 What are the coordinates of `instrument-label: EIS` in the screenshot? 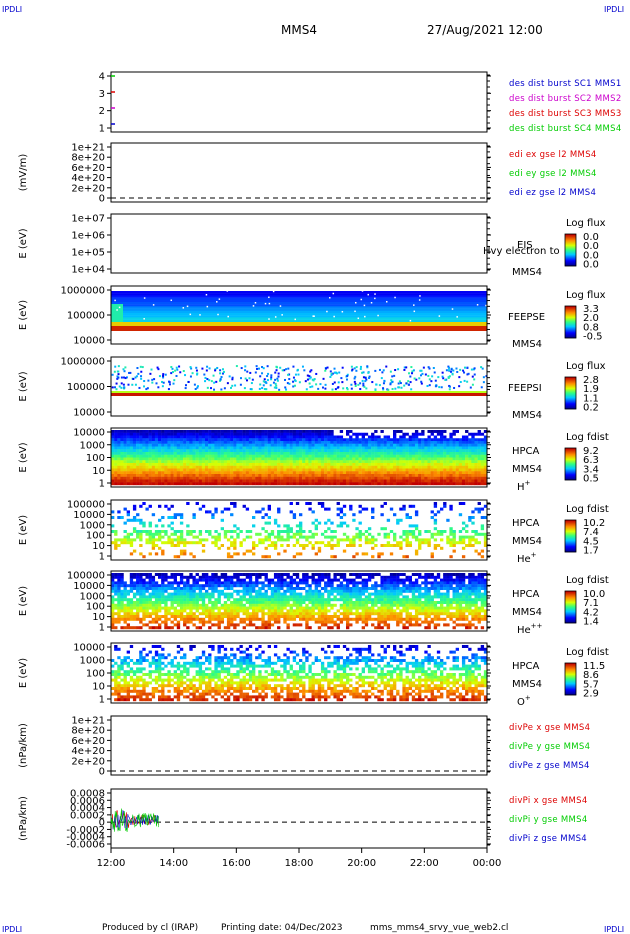 It's located at (525, 245).